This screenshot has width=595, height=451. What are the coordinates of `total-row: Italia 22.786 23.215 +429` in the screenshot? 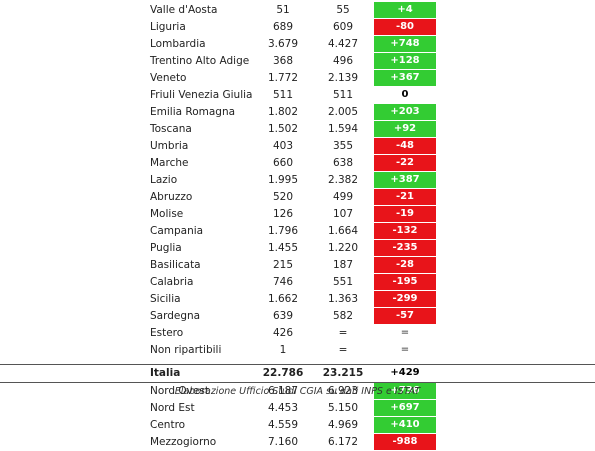 It's located at (297, 373).